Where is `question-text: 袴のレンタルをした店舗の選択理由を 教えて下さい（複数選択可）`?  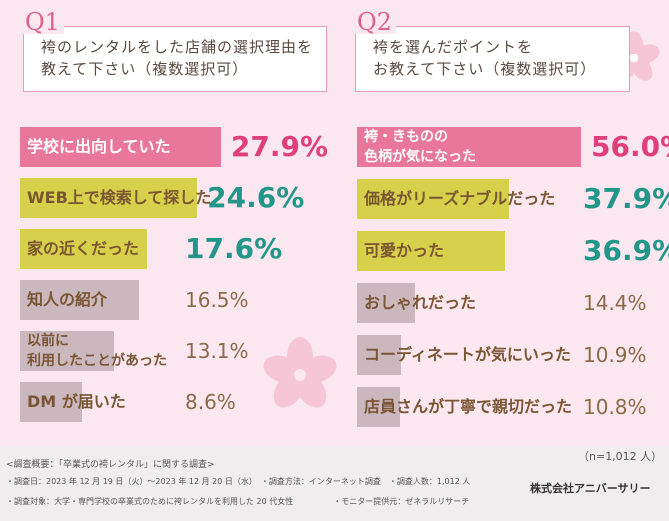 question-text: 袴のレンタルをした店舗の選択理由を 教えて下さい（複数選択可） is located at coordinates (177, 58).